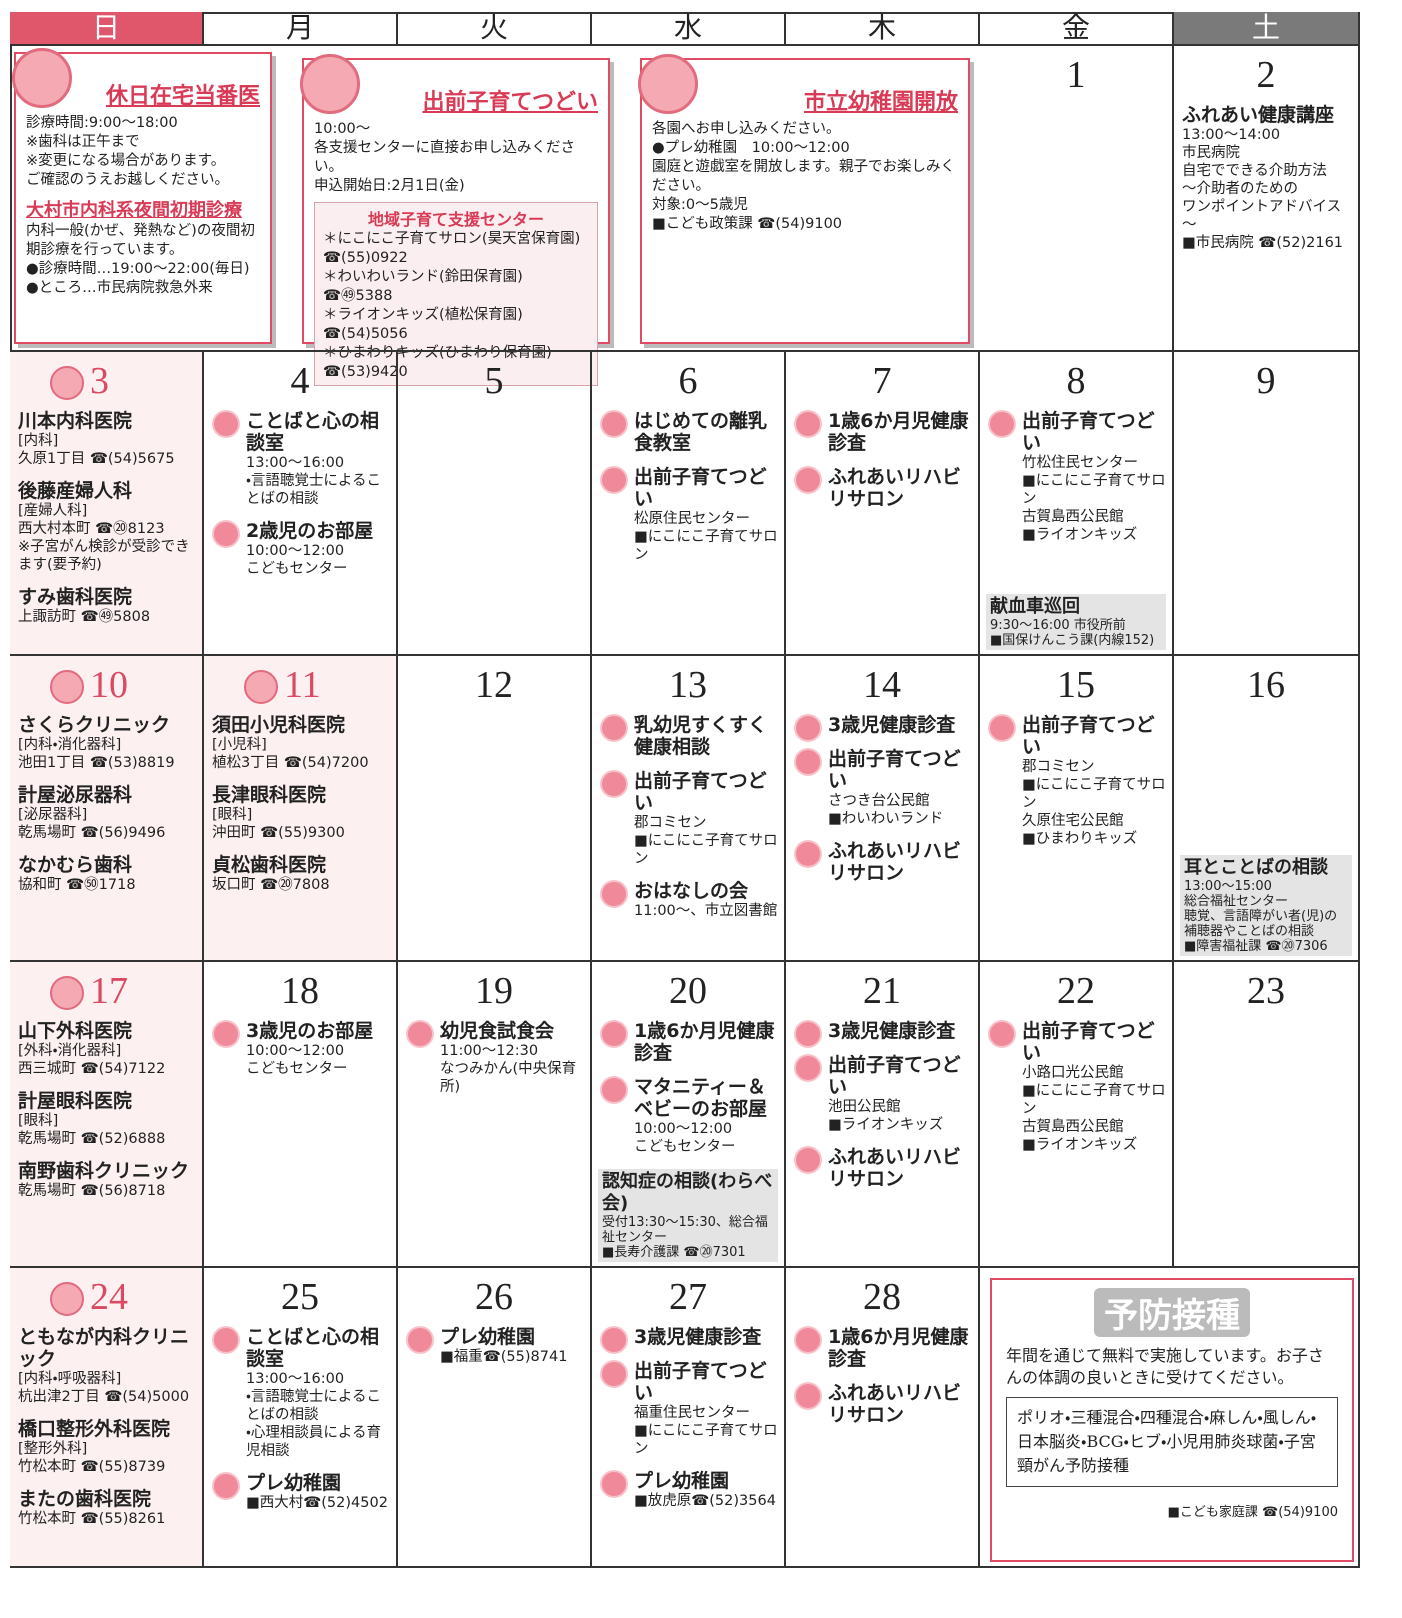 The width and height of the screenshot is (1402, 1618). Describe the element at coordinates (310, 1031) in the screenshot. I see `event-title: 3歳児のお部屋` at that location.